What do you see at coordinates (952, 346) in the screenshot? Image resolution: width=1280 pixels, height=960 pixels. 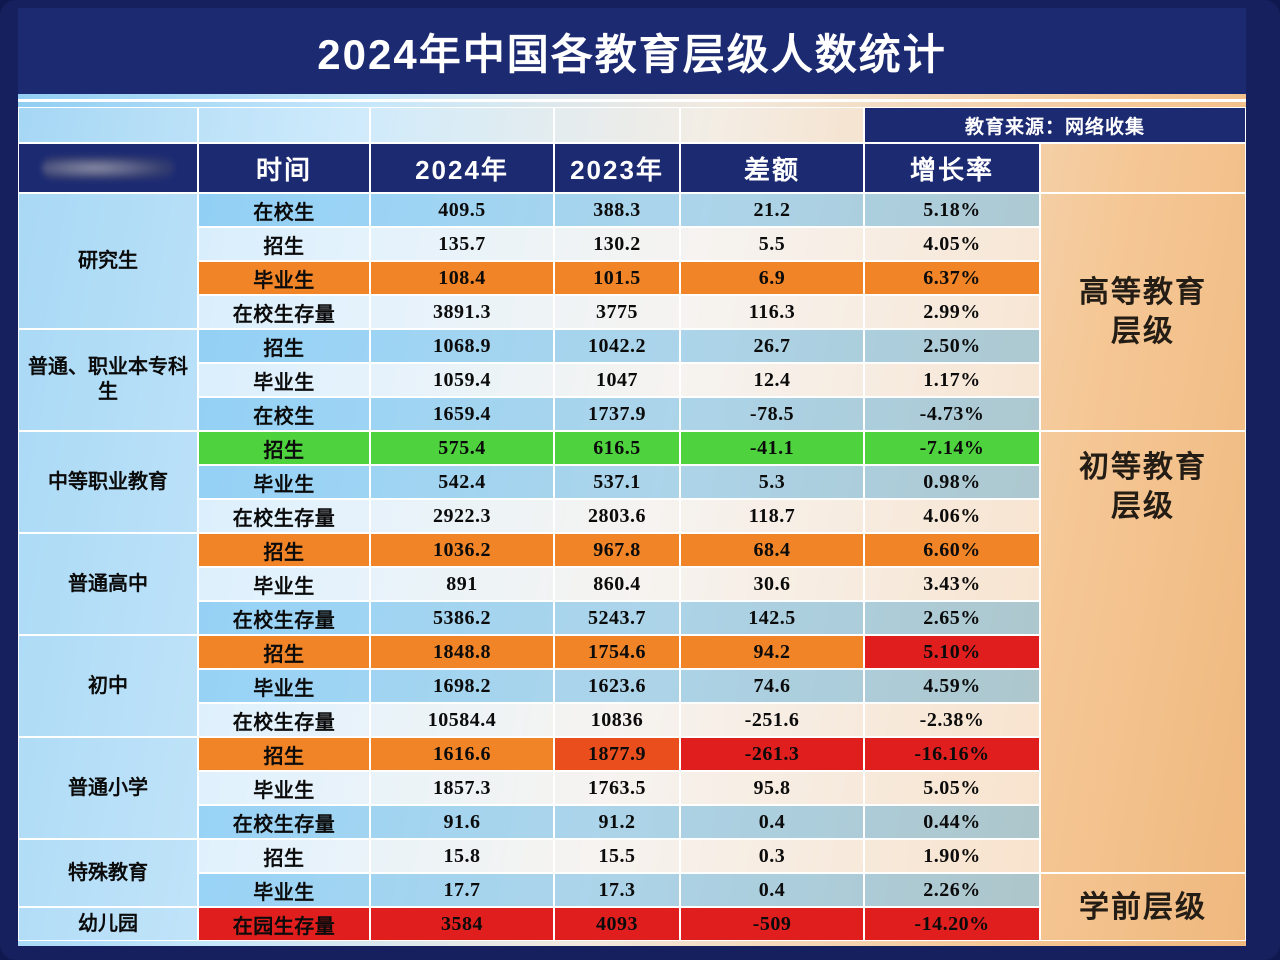 I see `value-cell: 2.50%` at bounding box center [952, 346].